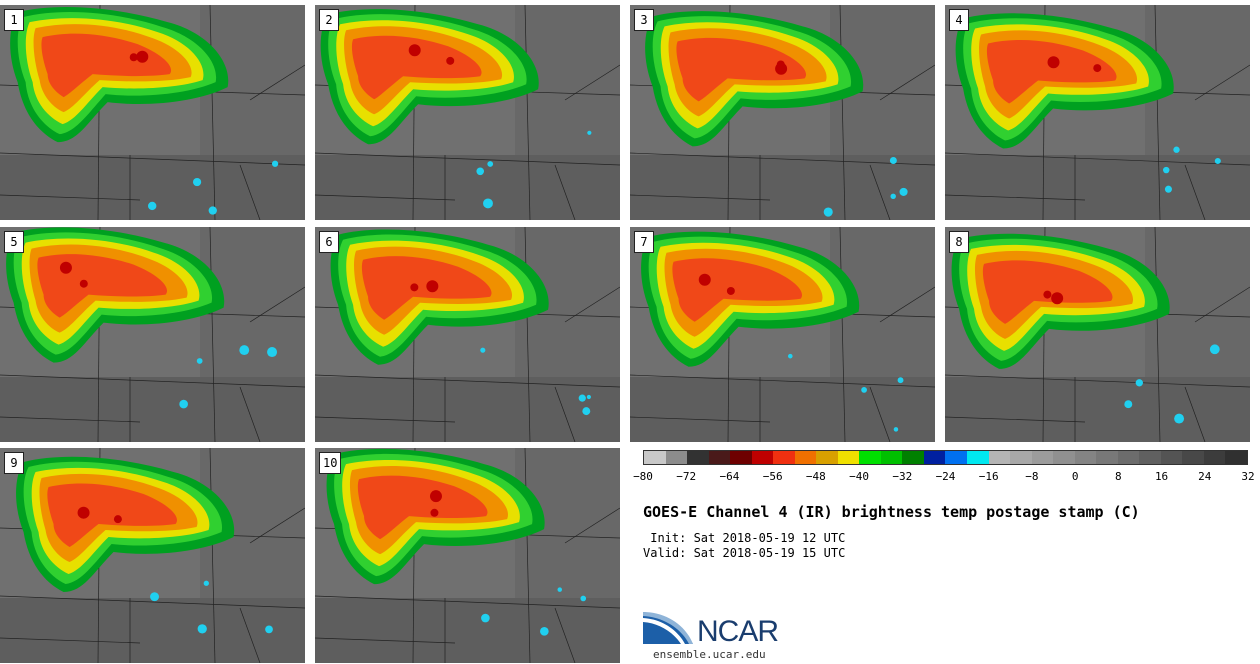 The width and height of the screenshot is (1260, 664). I want to click on panel-number-label: 3, so click(644, 20).